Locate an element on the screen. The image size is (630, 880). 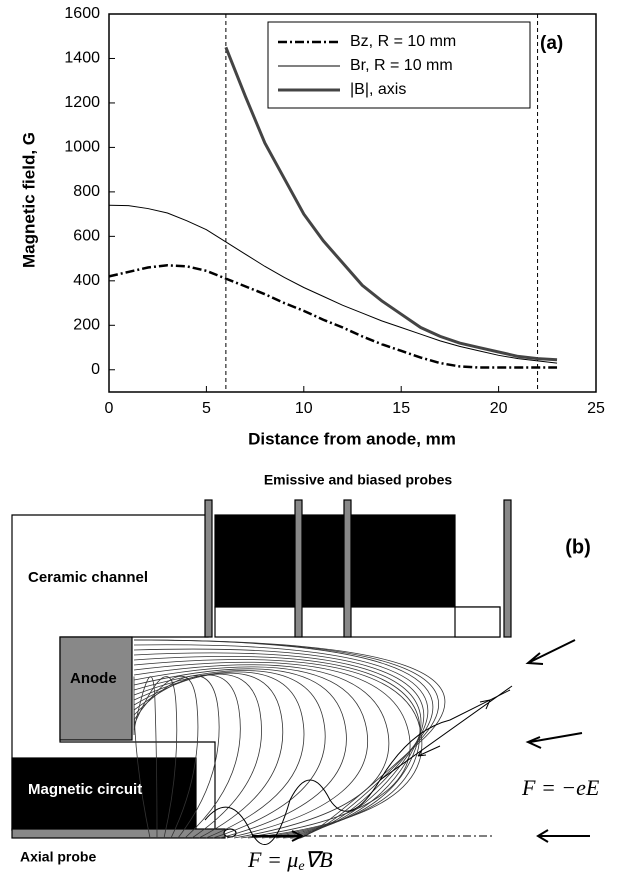
panel-label: (b) is located at coordinates (578, 547).